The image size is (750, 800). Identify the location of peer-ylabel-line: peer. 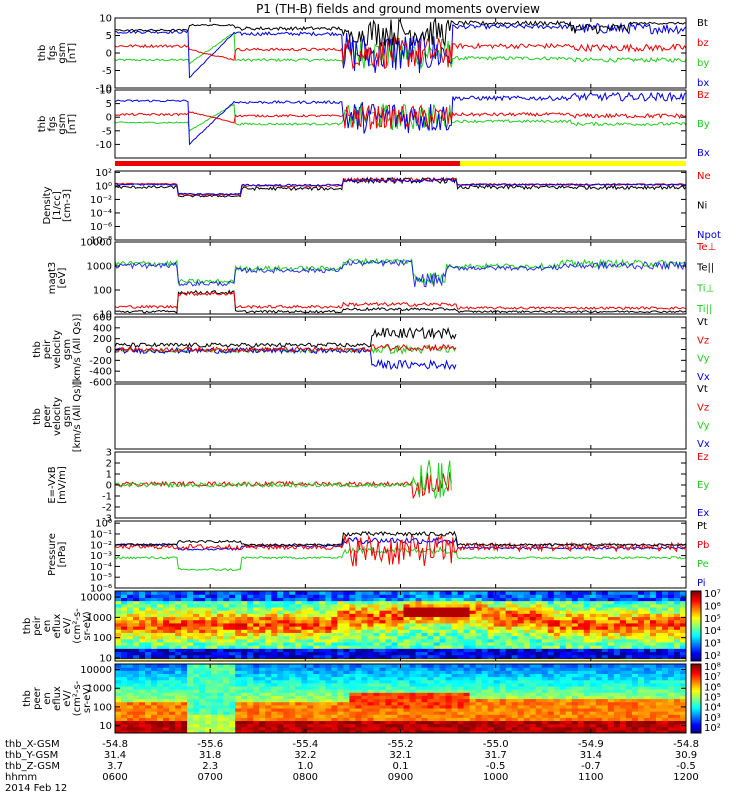
(47, 416).